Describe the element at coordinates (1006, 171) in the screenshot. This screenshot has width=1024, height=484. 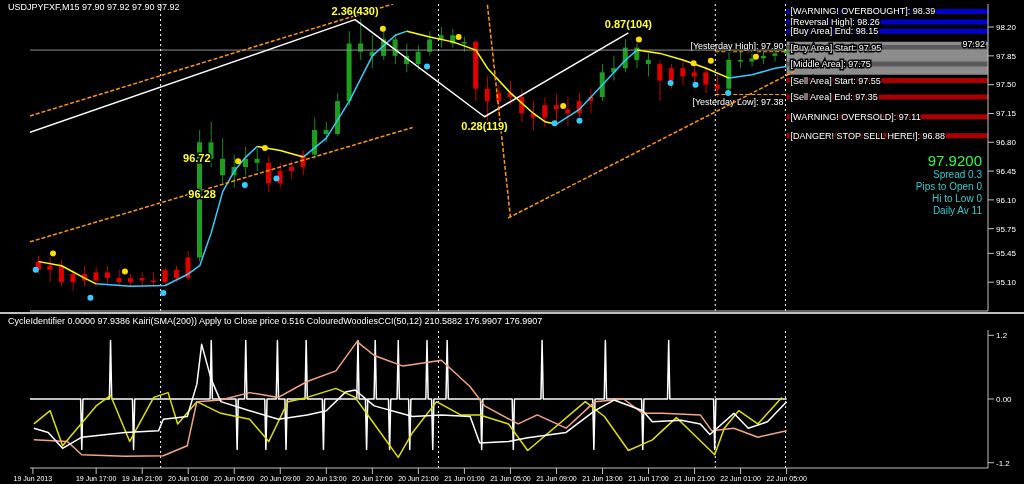
I see `y-tick-label: 96.45` at that location.